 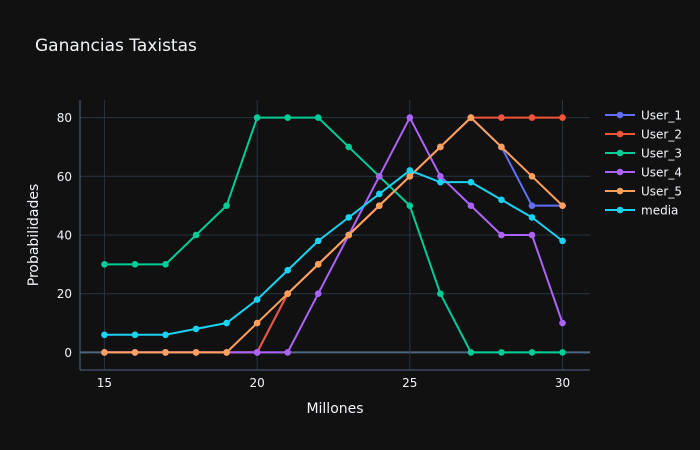 What do you see at coordinates (68, 353) in the screenshot?
I see `y-tick-label: 0` at bounding box center [68, 353].